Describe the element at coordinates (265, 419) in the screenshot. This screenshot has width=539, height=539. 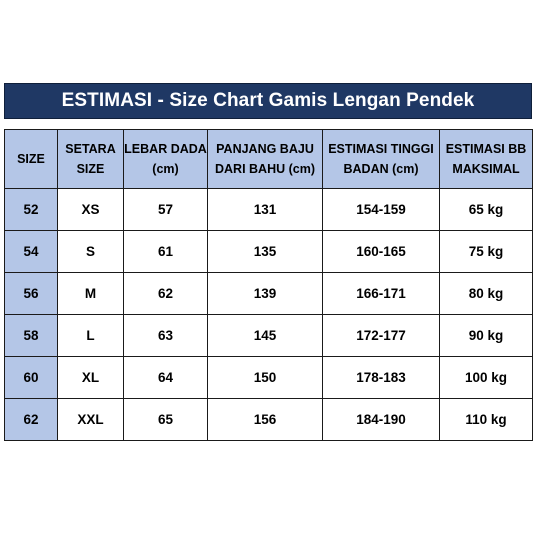
I see `cell-panjang-baju: 156` at that location.